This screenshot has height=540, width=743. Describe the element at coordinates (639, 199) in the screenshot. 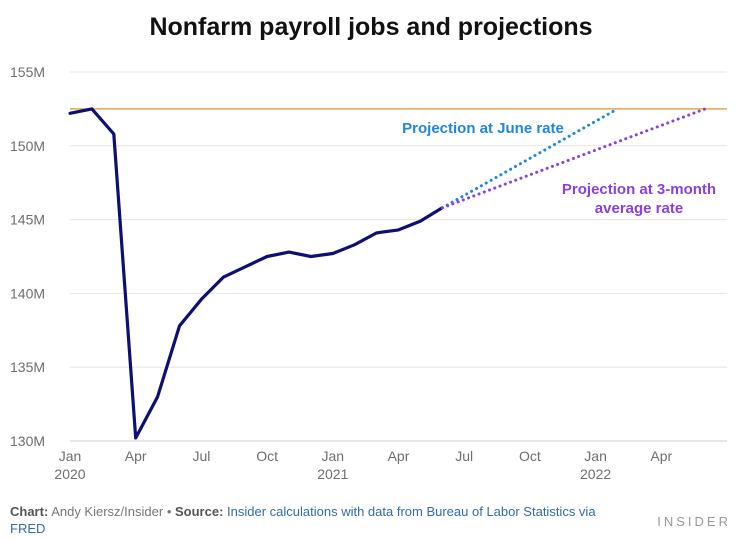

I see `three-month-label: Projection at 3-month average rate` at that location.